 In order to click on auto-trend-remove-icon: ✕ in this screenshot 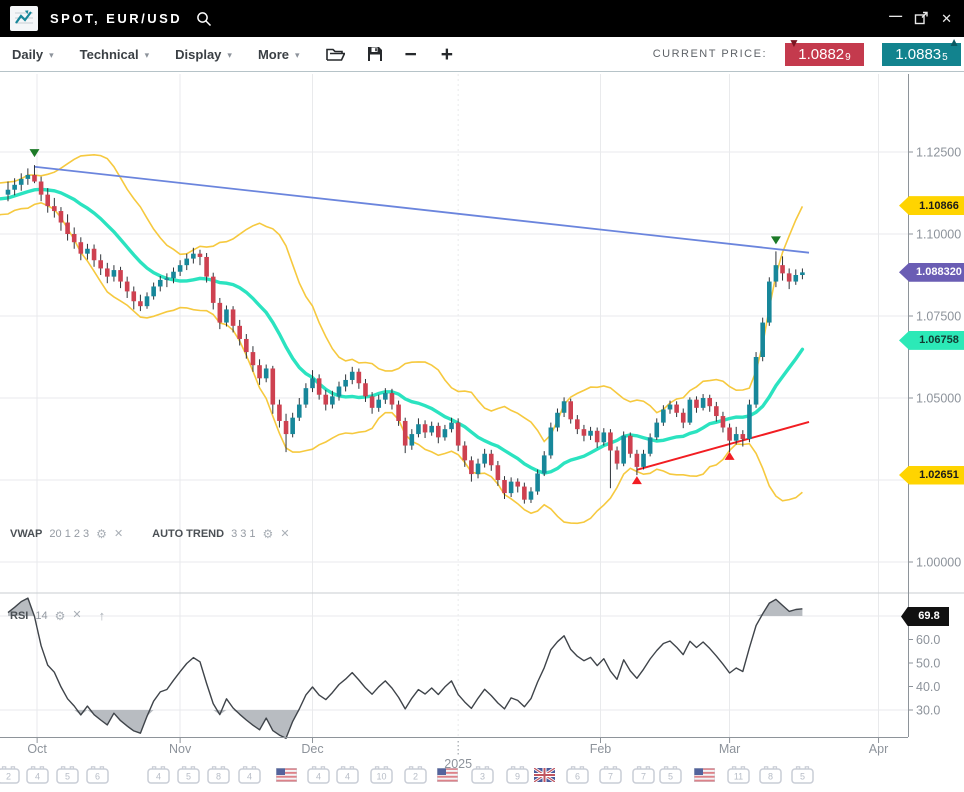, I will do `click(285, 533)`.